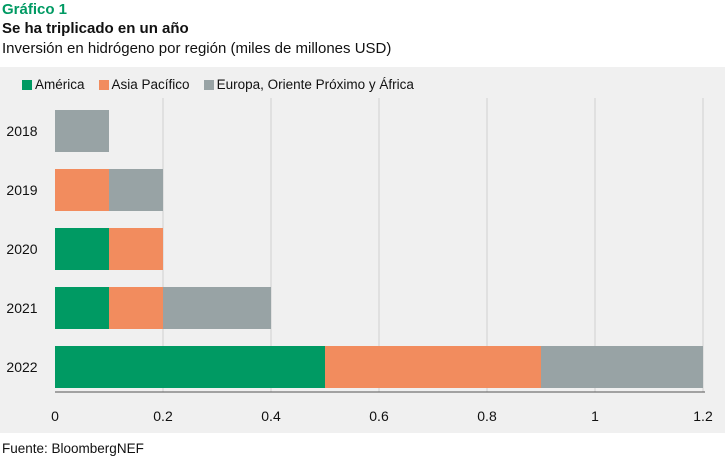  I want to click on legend-item-emea: Europa, Oriente Próximo y África, so click(308, 84).